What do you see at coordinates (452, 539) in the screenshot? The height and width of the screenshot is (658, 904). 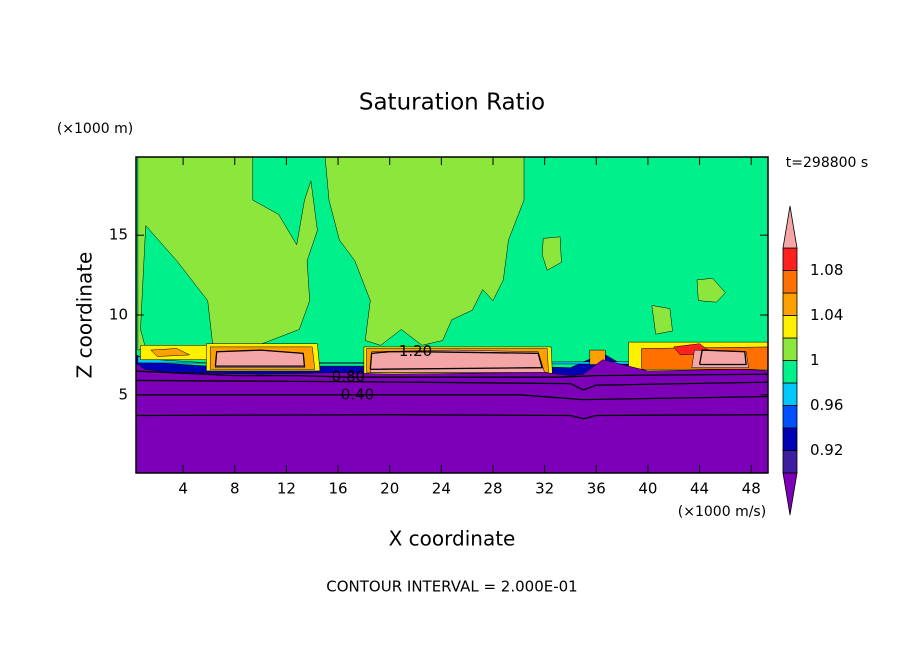 I see `x-axis-label: X coordinate` at bounding box center [452, 539].